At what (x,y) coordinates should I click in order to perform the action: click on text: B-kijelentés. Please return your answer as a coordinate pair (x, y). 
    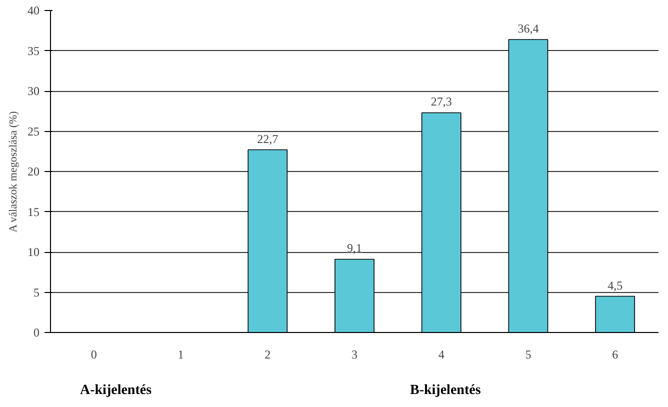
    Looking at the image, I should click on (445, 391).